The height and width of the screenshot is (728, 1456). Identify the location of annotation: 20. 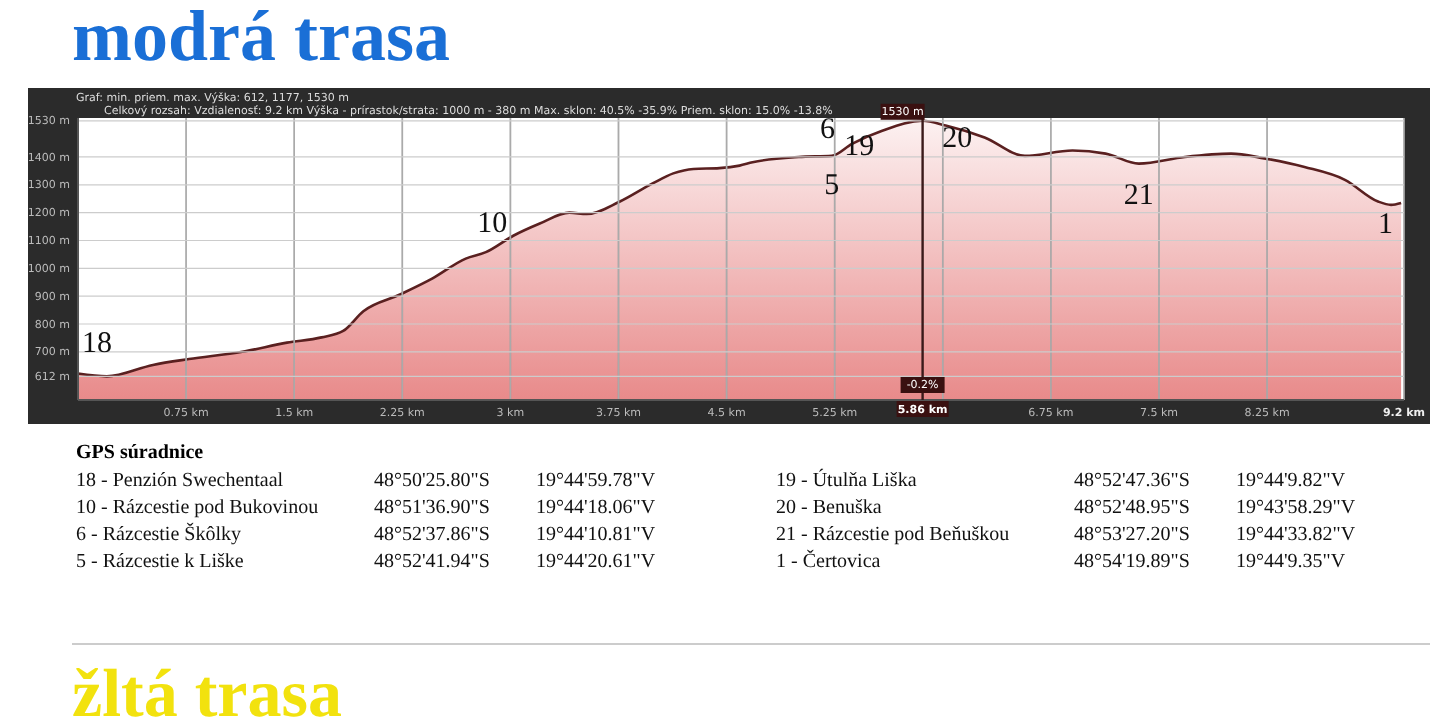
(957, 139).